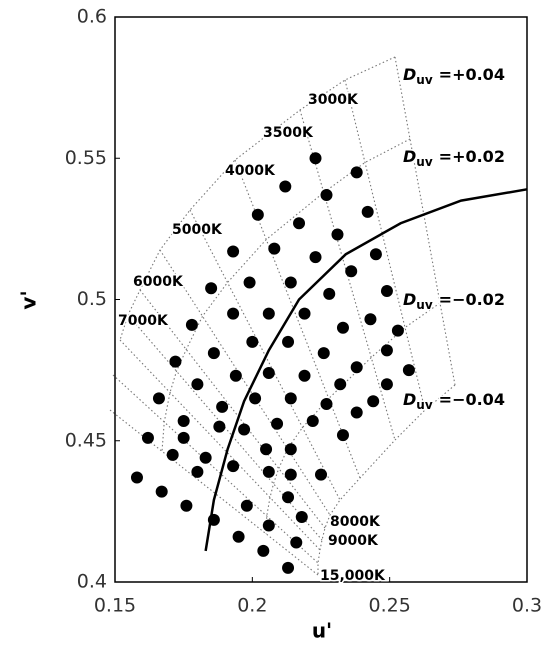 Image resolution: width=550 pixels, height=655 pixels. I want to click on duv-label: Duv =+0.02, so click(454, 158).